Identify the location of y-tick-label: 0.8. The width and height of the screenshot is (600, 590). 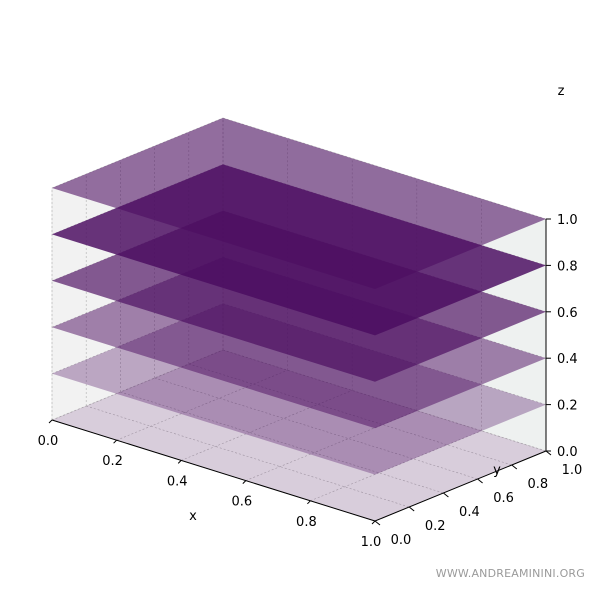
(537, 484).